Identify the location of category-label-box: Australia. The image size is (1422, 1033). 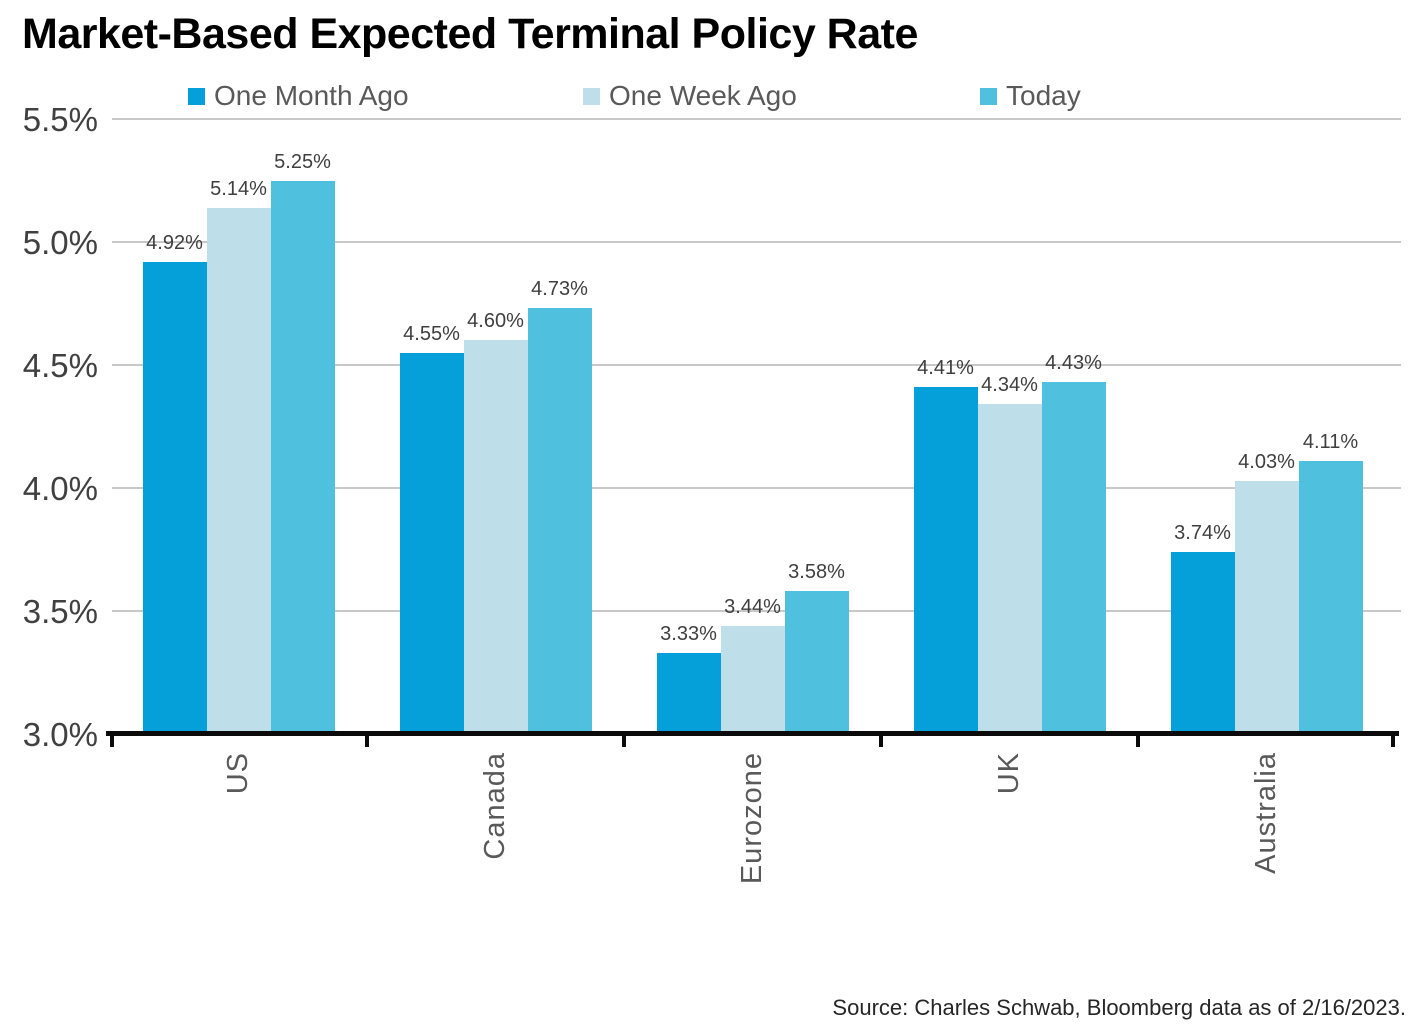
(1266, 866).